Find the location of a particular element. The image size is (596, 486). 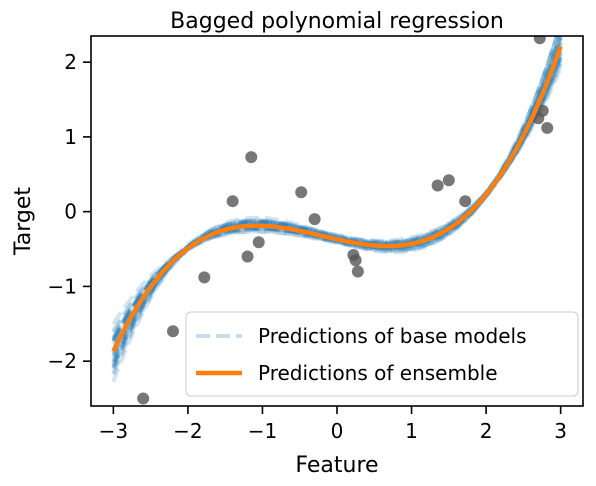

y-axis-label: Target is located at coordinates (23, 221).